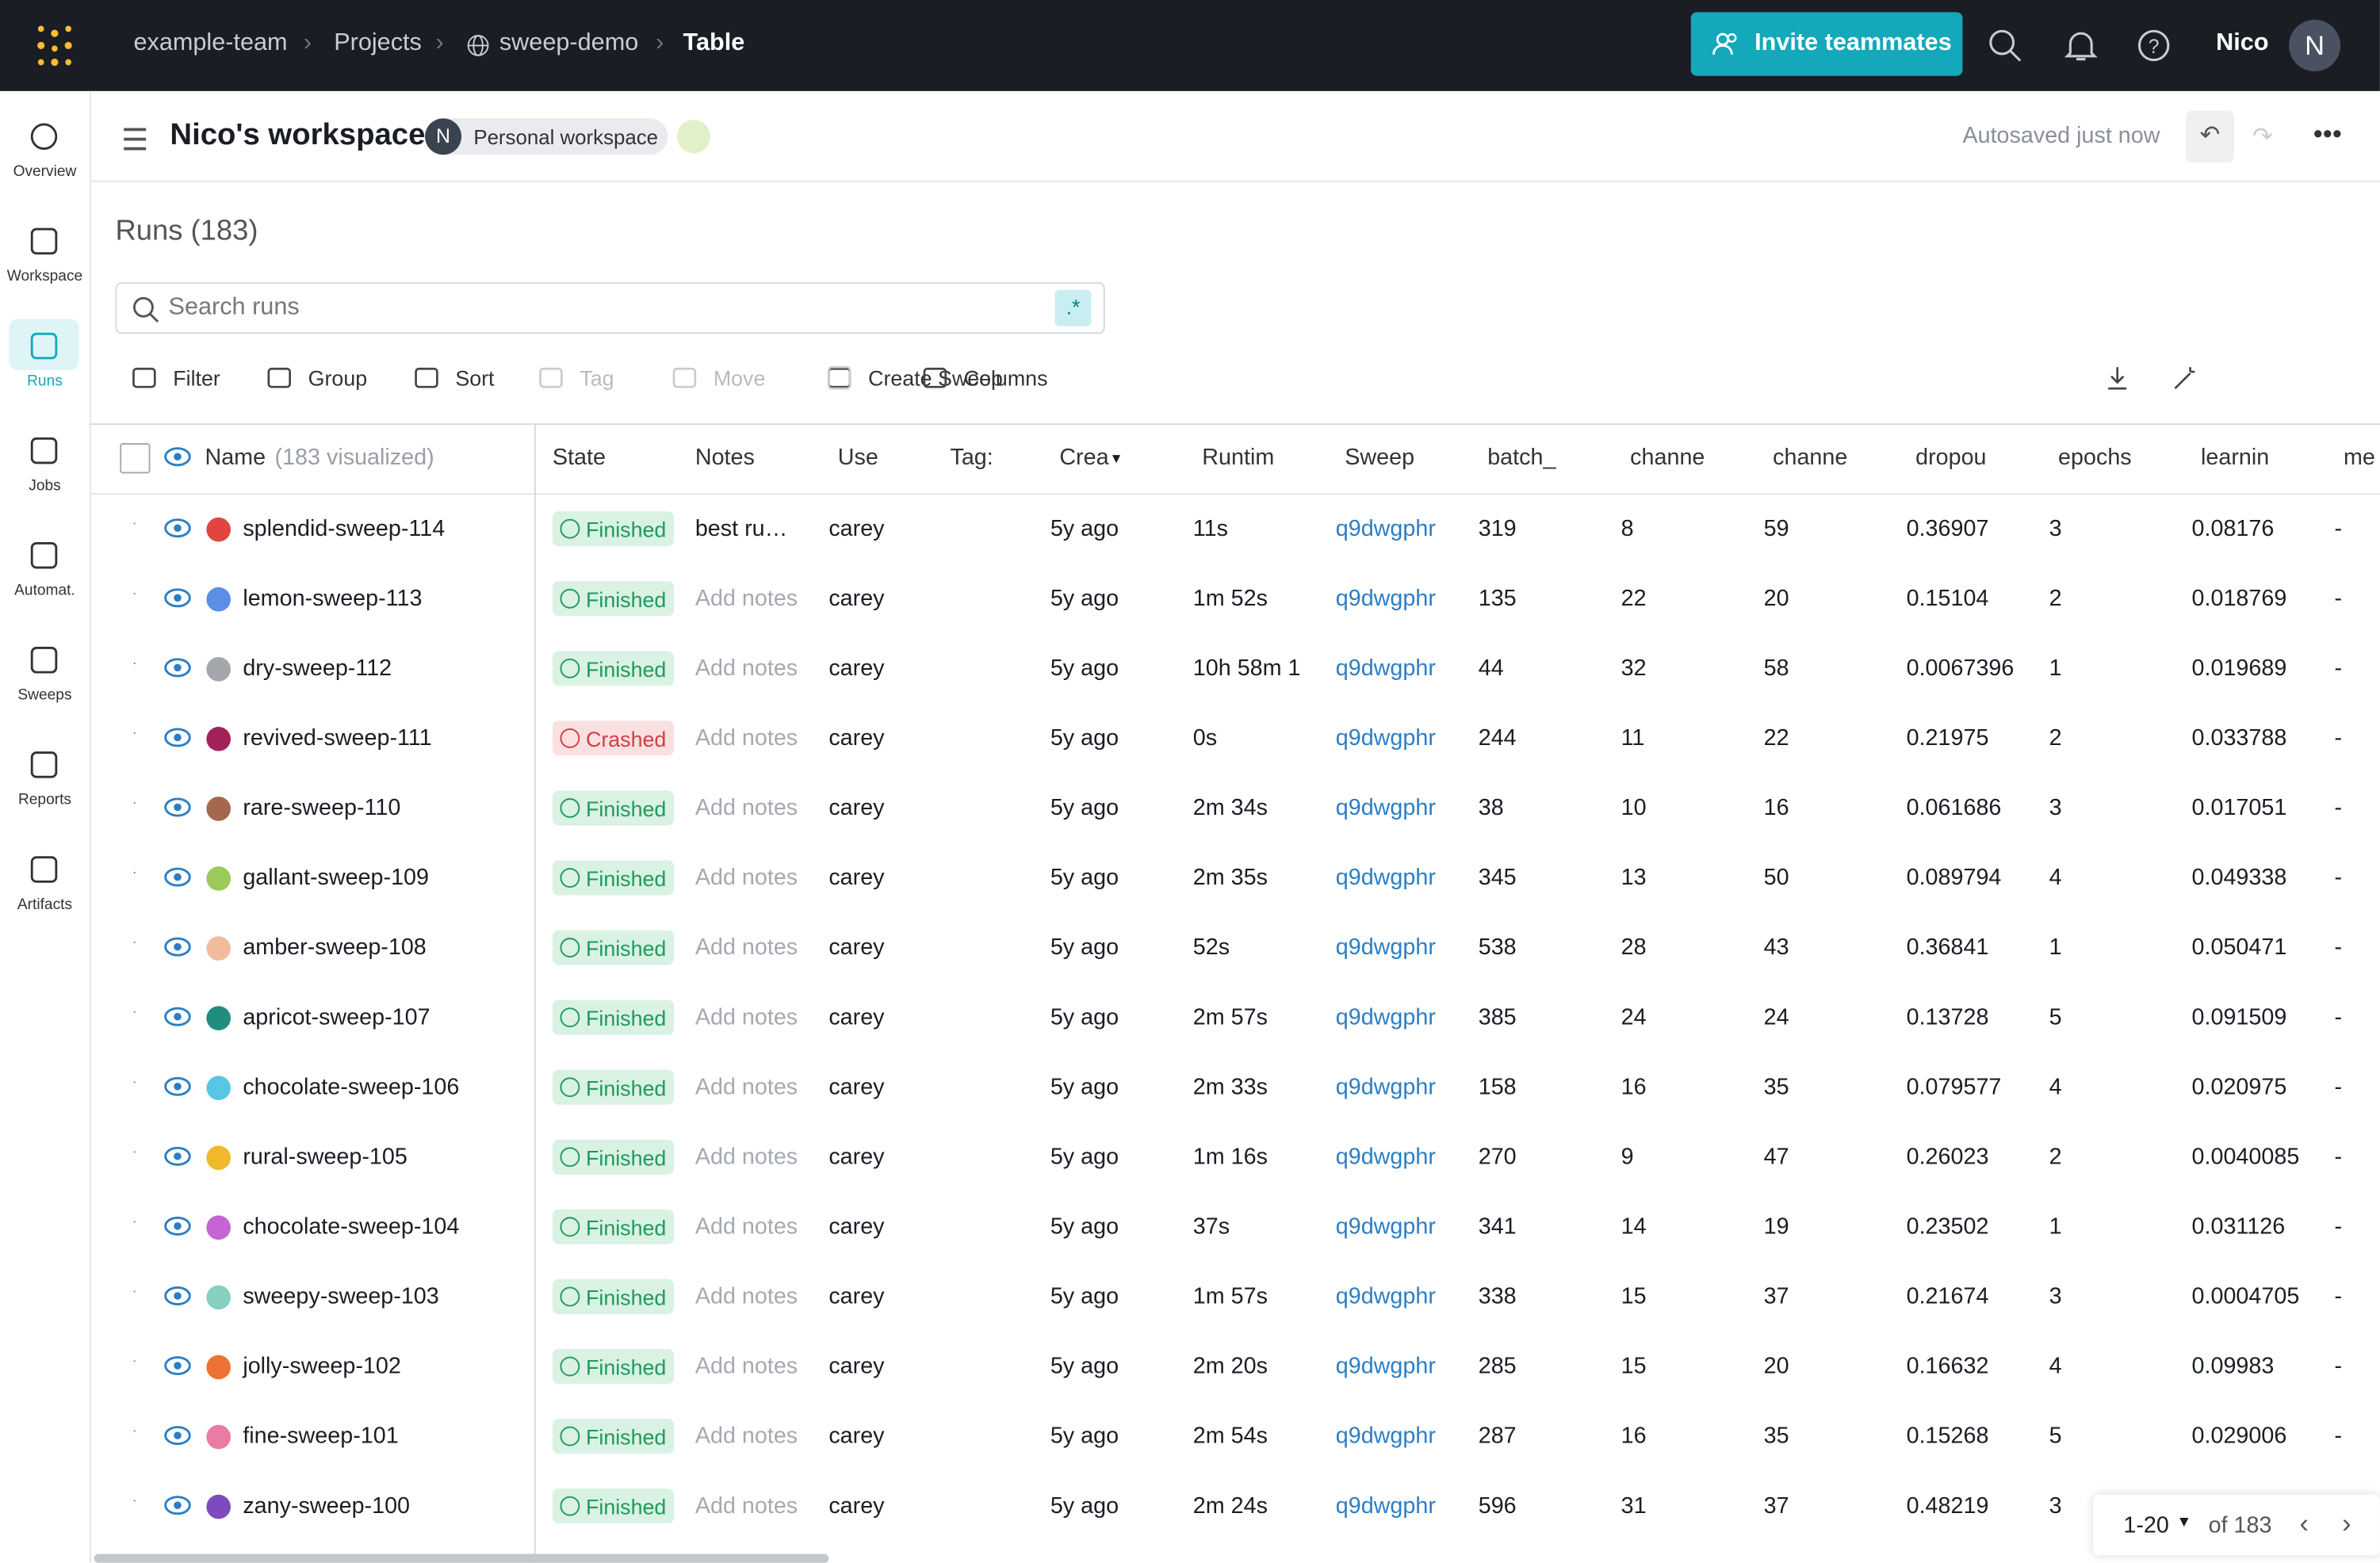  Describe the element at coordinates (351, 1087) in the screenshot. I see `run-name: chocolate-sweep-106` at that location.